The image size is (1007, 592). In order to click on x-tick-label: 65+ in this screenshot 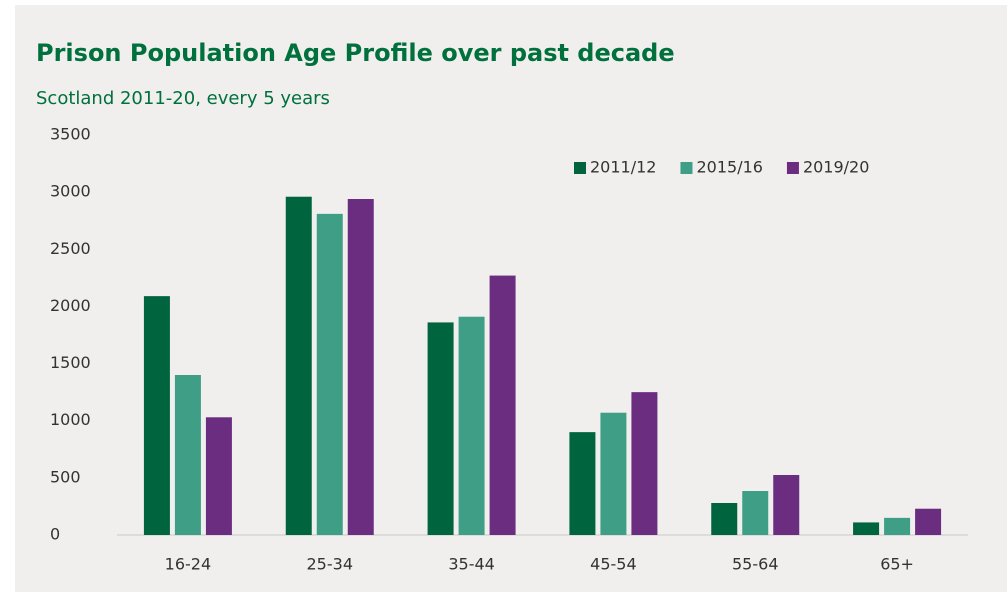, I will do `click(897, 564)`.